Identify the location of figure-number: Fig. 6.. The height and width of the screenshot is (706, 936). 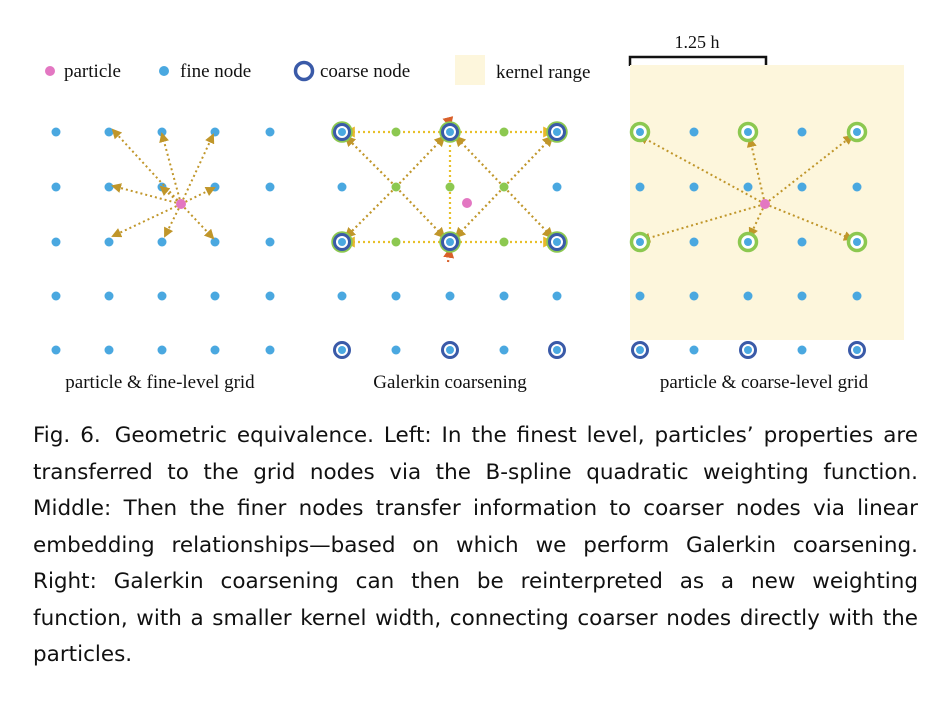
(67, 435).